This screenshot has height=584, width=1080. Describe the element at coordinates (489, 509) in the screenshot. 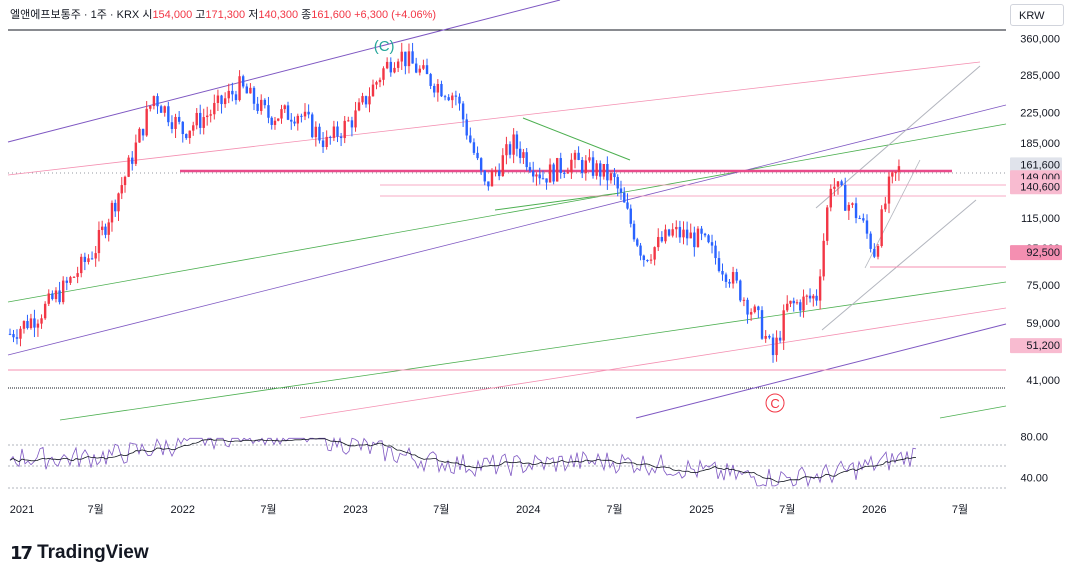

I see `time-axis: 2021 7월 2022 7월 2023 7월 2024 7월 2025 7월 2026 7월` at that location.